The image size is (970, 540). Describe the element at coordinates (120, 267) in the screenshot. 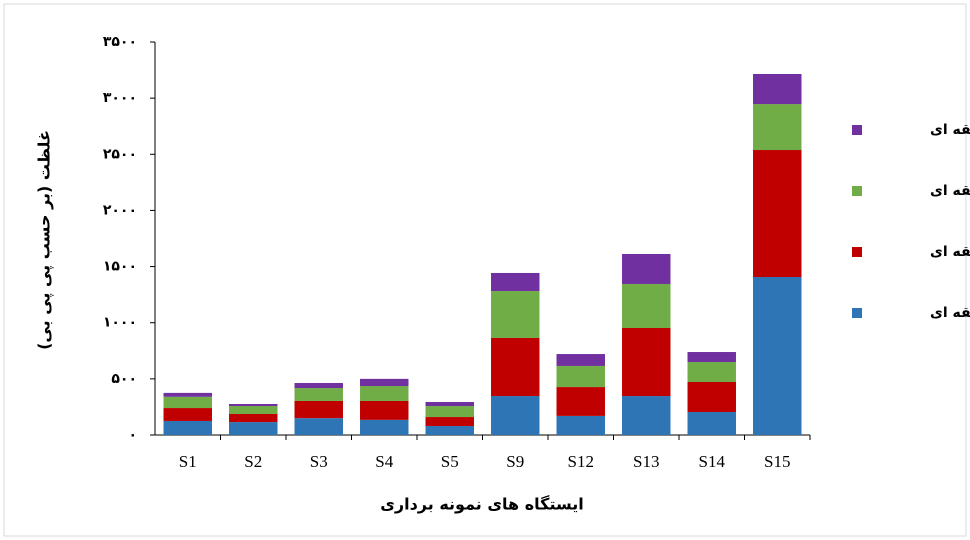

I see `y-tick-label: ۱۵۰۰` at that location.